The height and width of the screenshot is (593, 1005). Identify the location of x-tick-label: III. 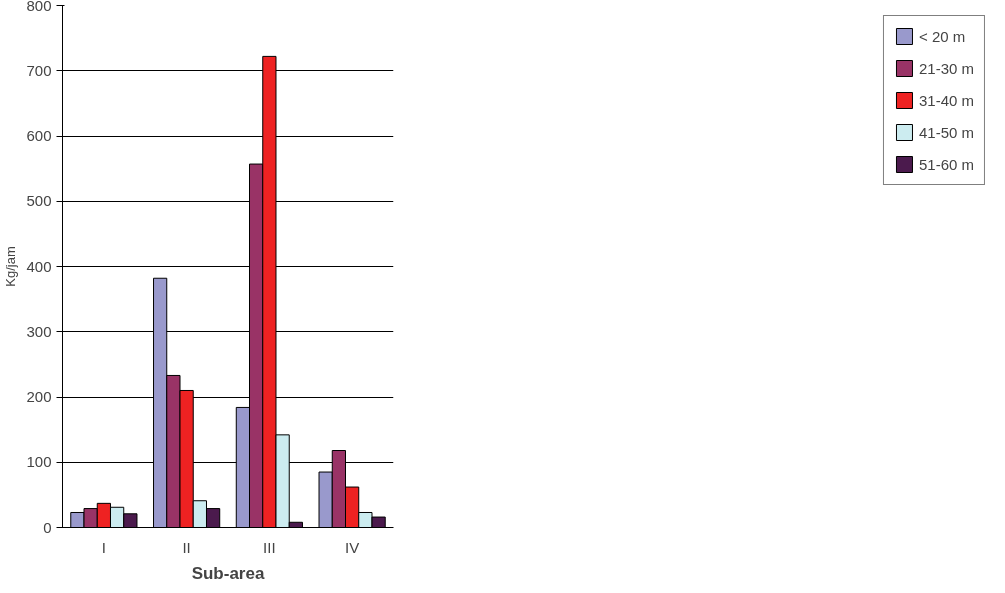
(269, 547).